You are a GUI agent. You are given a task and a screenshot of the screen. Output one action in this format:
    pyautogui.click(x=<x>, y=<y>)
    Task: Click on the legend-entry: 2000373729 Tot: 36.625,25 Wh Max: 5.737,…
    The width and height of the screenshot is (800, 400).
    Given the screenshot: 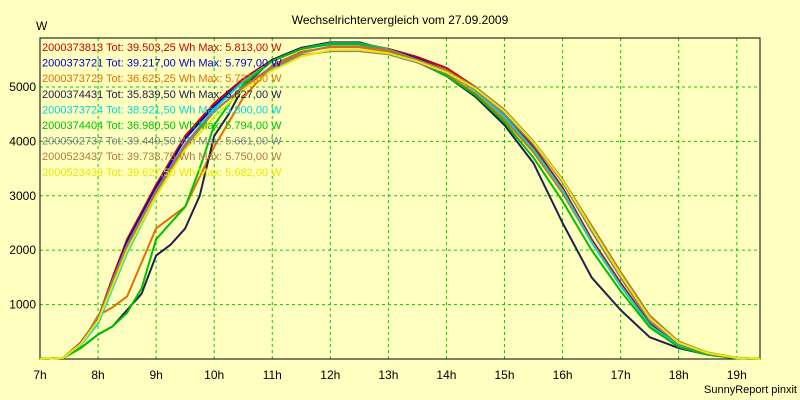 What is the action you would take?
    pyautogui.click(x=162, y=79)
    